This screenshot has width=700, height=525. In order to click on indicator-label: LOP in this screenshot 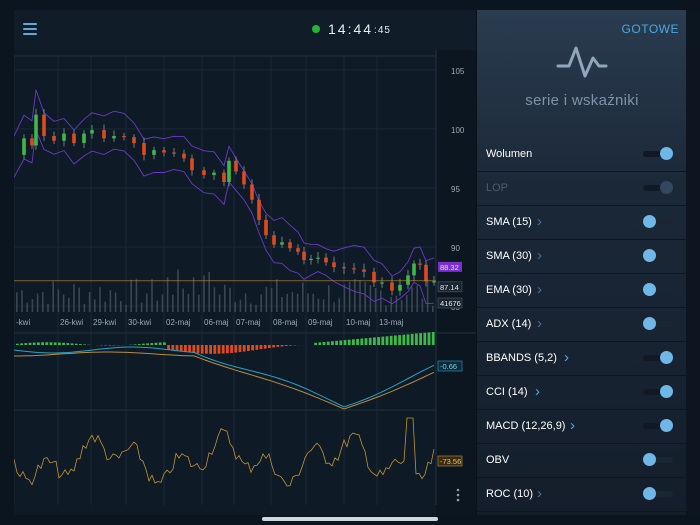, I will do `click(497, 188)`.